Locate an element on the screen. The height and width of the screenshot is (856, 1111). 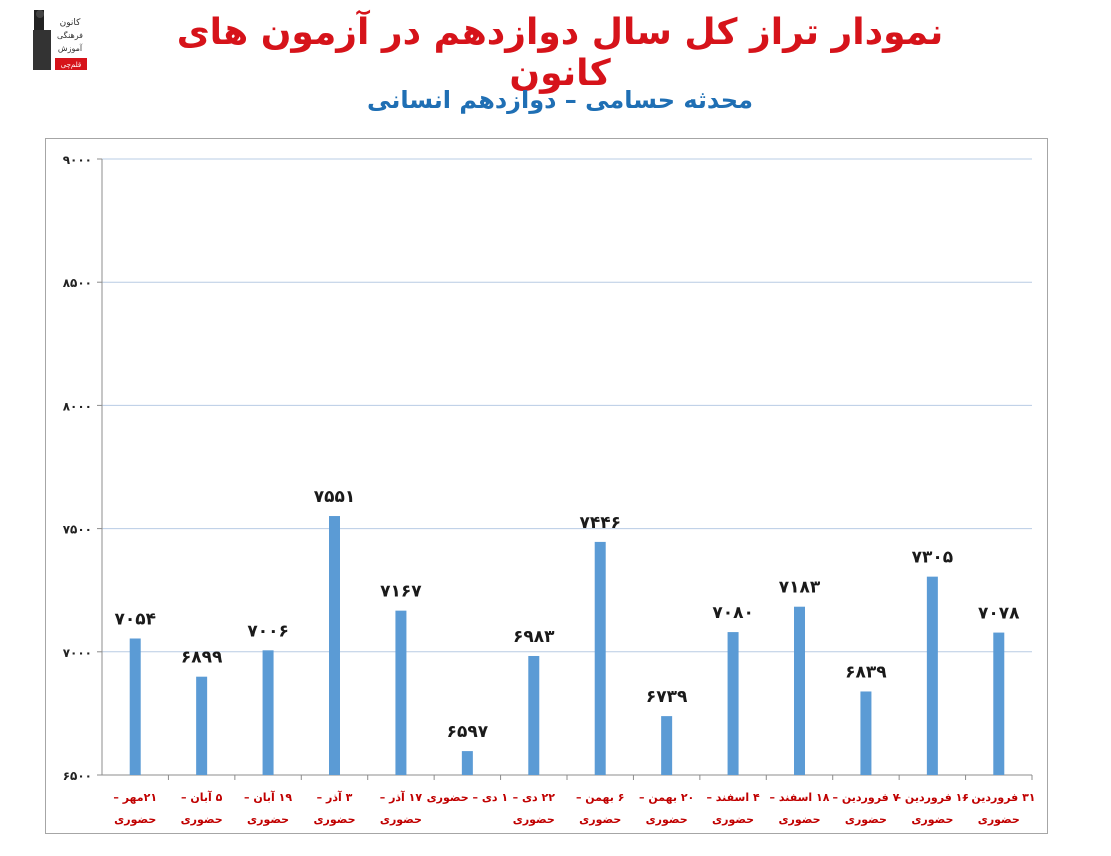
x-tick-label: ۶ بهمن – is located at coordinates (600, 797).